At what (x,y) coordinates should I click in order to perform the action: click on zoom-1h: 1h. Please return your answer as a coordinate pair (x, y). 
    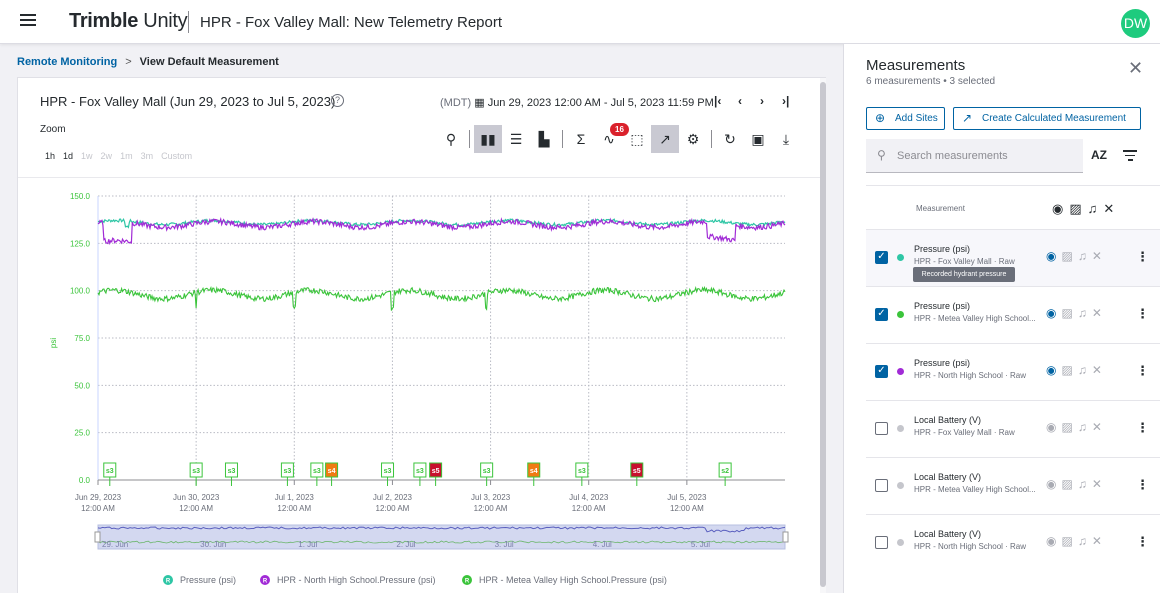
    Looking at the image, I should click on (50, 156).